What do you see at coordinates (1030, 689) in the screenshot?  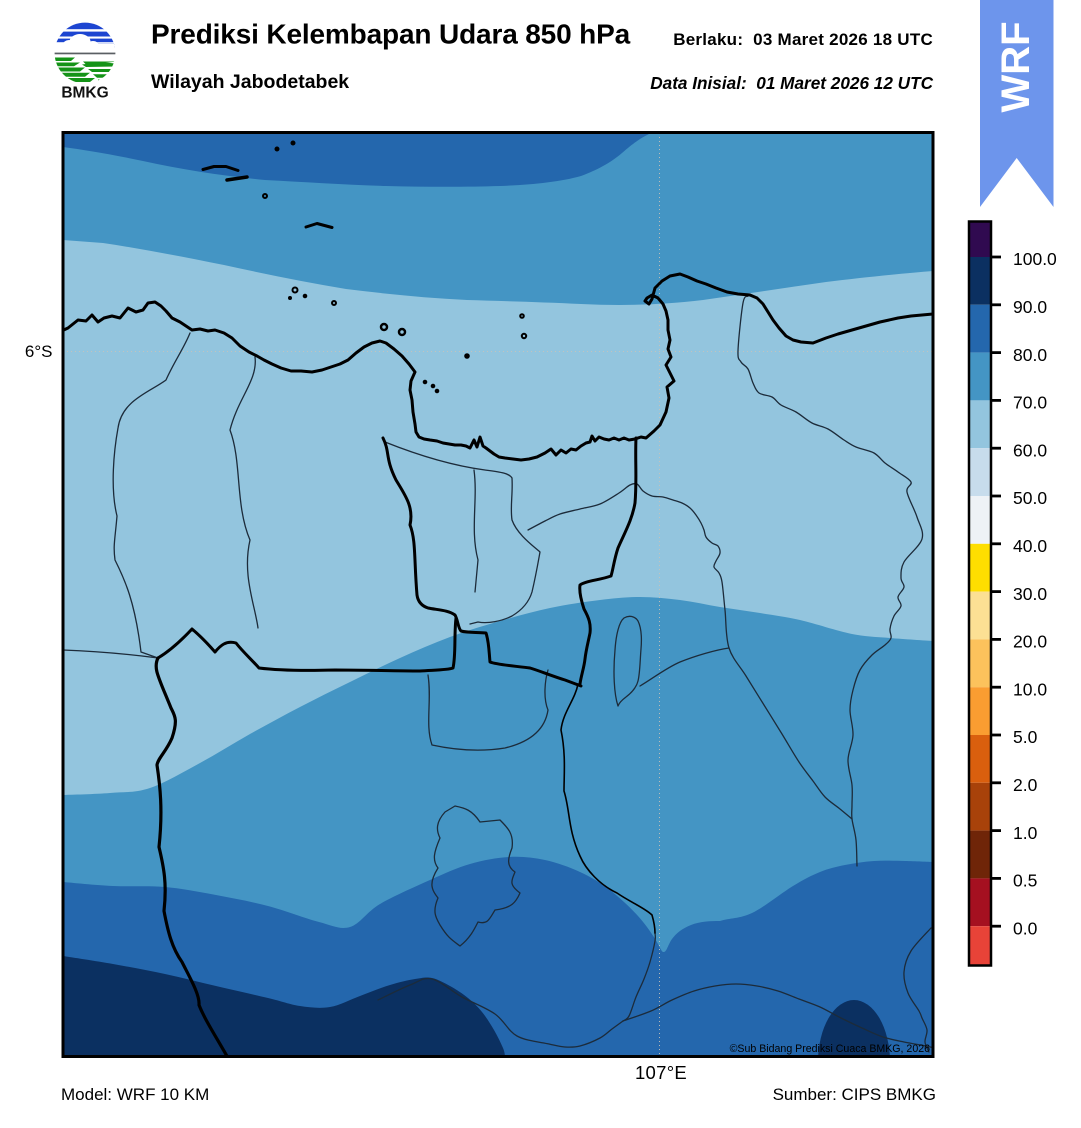 I see `svg-text: 10.0` at bounding box center [1030, 689].